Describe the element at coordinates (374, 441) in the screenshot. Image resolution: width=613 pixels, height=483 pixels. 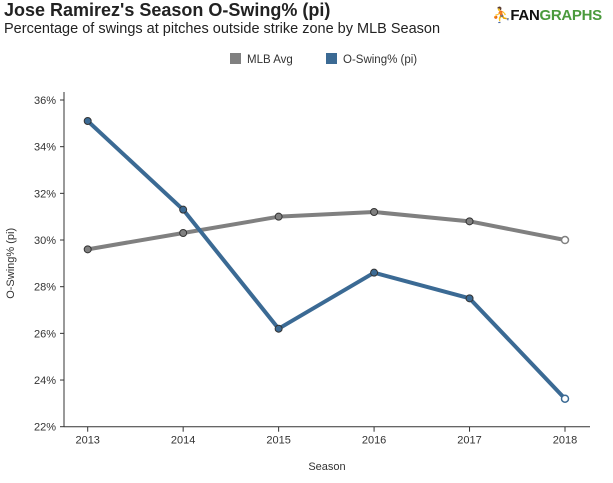
I see `x-tick-label: 2016` at that location.